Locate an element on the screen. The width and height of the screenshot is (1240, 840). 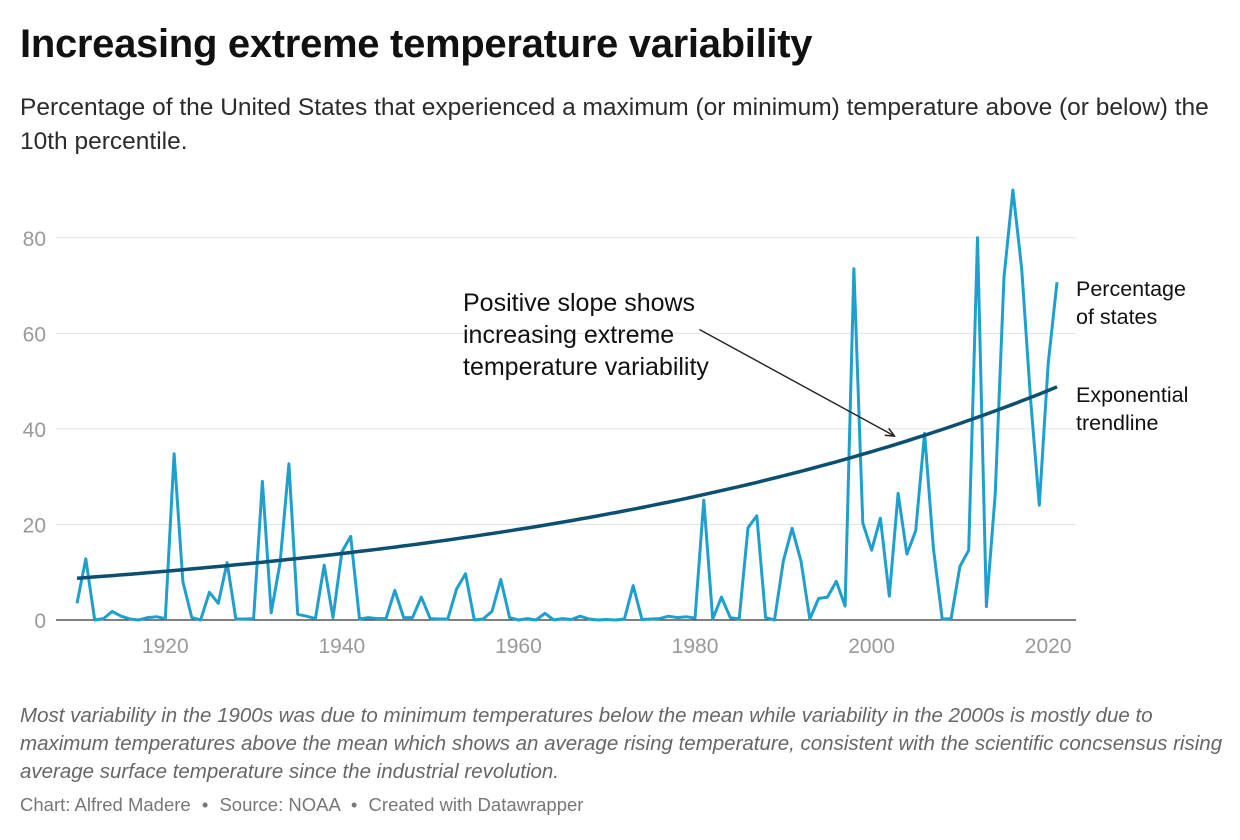
y-tick-label: 40 is located at coordinates (34, 430).